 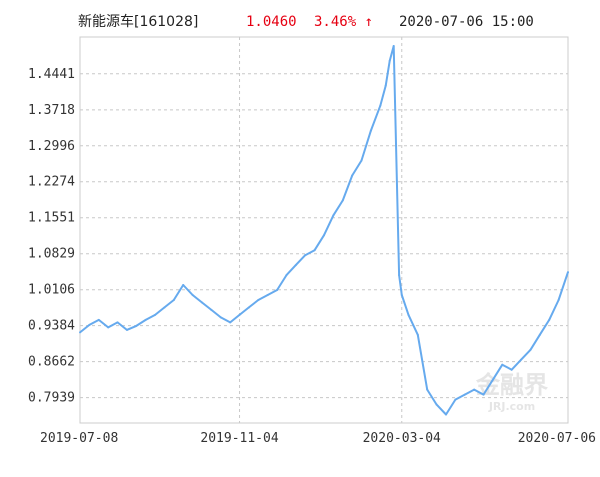 What do you see at coordinates (138, 22) in the screenshot?
I see `fund-name: 新能源车[161028]` at bounding box center [138, 22].